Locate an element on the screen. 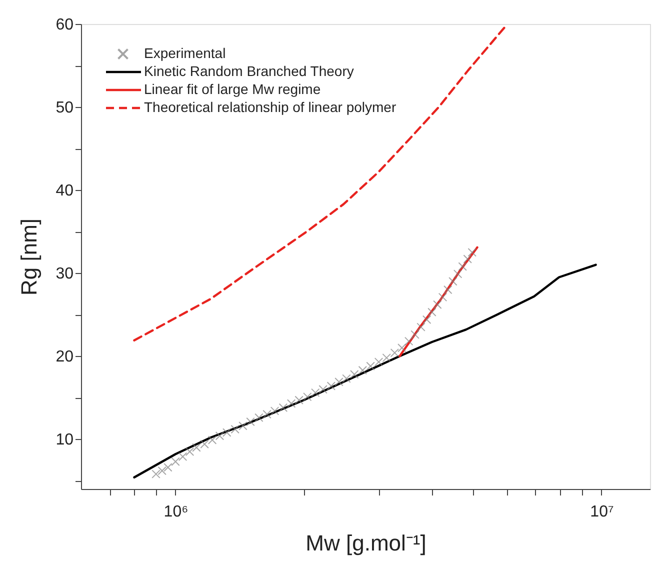 The width and height of the screenshot is (653, 572). x-axis-title: Mw [g.mol⁻¹] is located at coordinates (366, 543).